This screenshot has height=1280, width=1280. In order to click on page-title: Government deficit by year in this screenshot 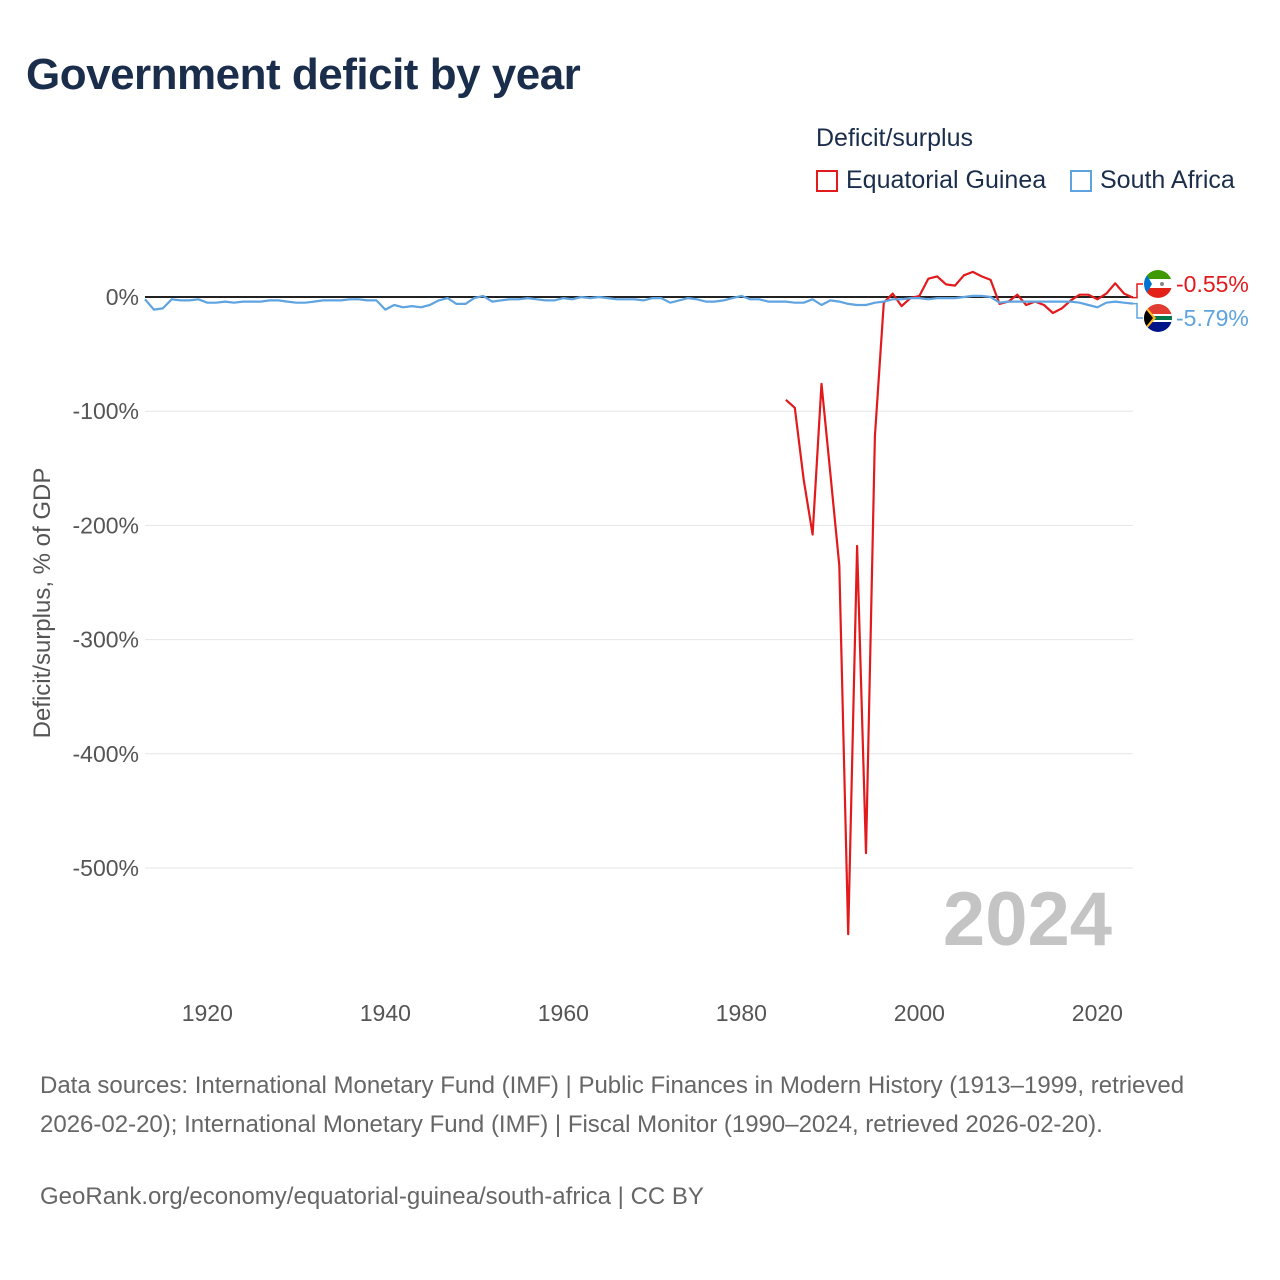, I will do `click(303, 74)`.